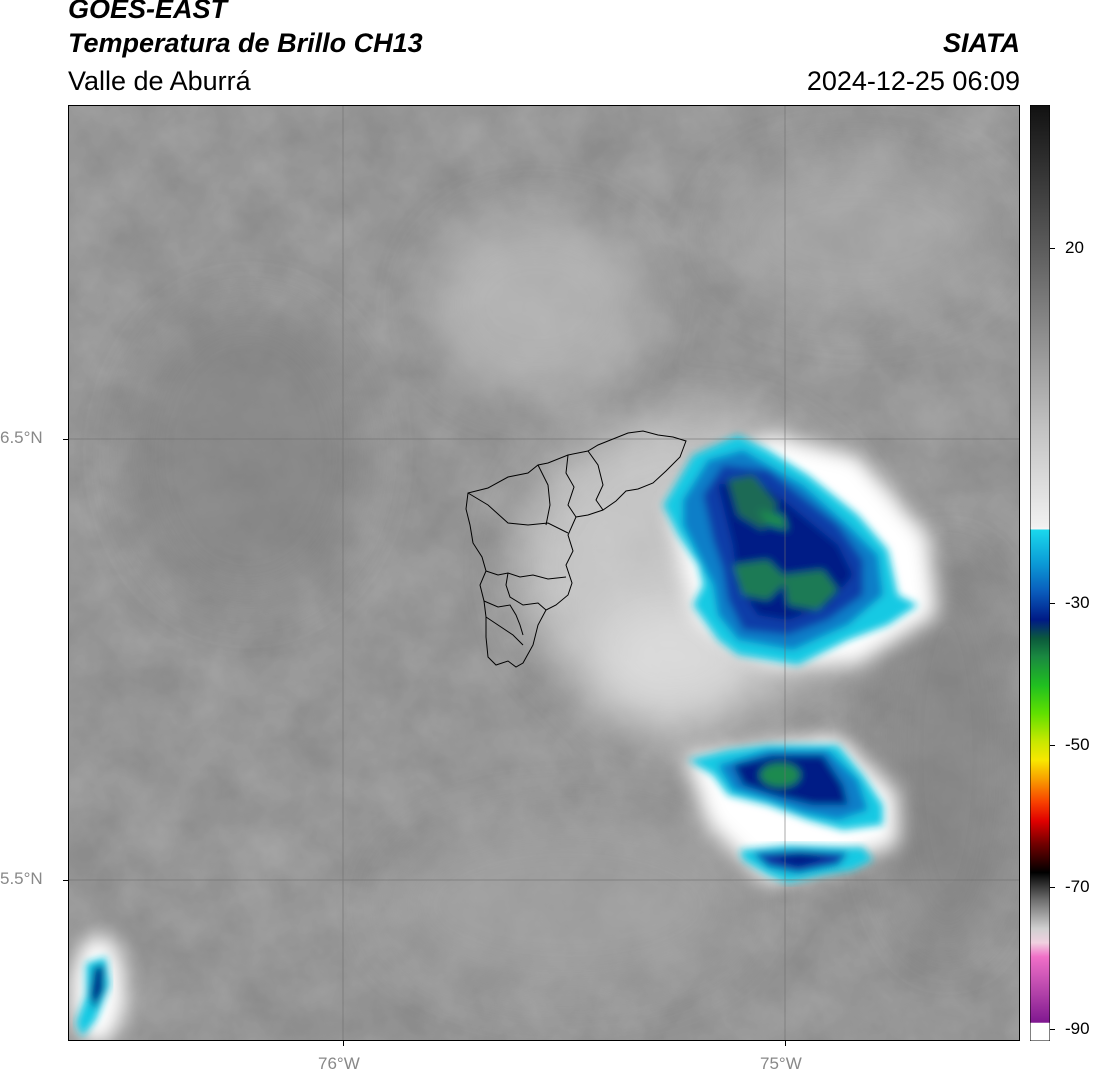  What do you see at coordinates (913, 81) in the screenshot?
I see `datetime-label: 2024-12-25 06:09` at bounding box center [913, 81].